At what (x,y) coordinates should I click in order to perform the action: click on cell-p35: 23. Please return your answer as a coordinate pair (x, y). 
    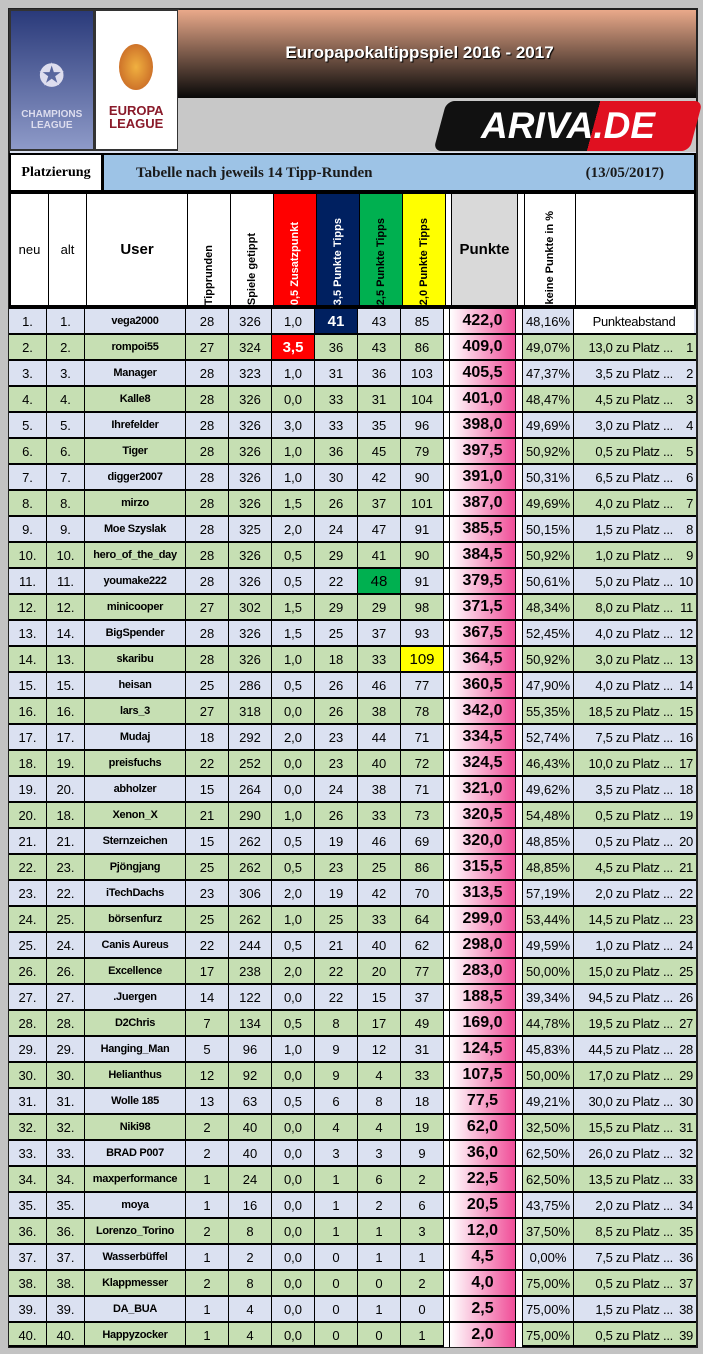
    Looking at the image, I should click on (336, 737).